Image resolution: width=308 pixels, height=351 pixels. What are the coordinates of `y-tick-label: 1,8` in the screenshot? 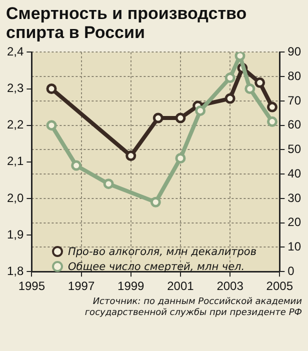 It's located at (15, 271).